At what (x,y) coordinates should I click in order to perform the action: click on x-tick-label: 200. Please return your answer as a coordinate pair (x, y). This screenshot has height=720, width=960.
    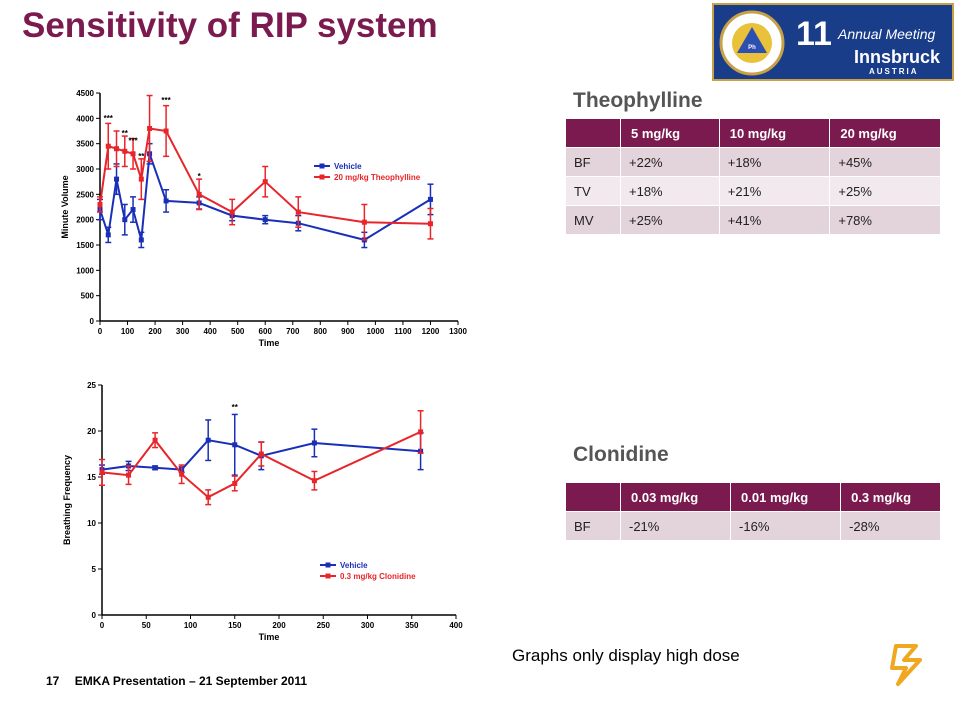
    Looking at the image, I should click on (279, 625).